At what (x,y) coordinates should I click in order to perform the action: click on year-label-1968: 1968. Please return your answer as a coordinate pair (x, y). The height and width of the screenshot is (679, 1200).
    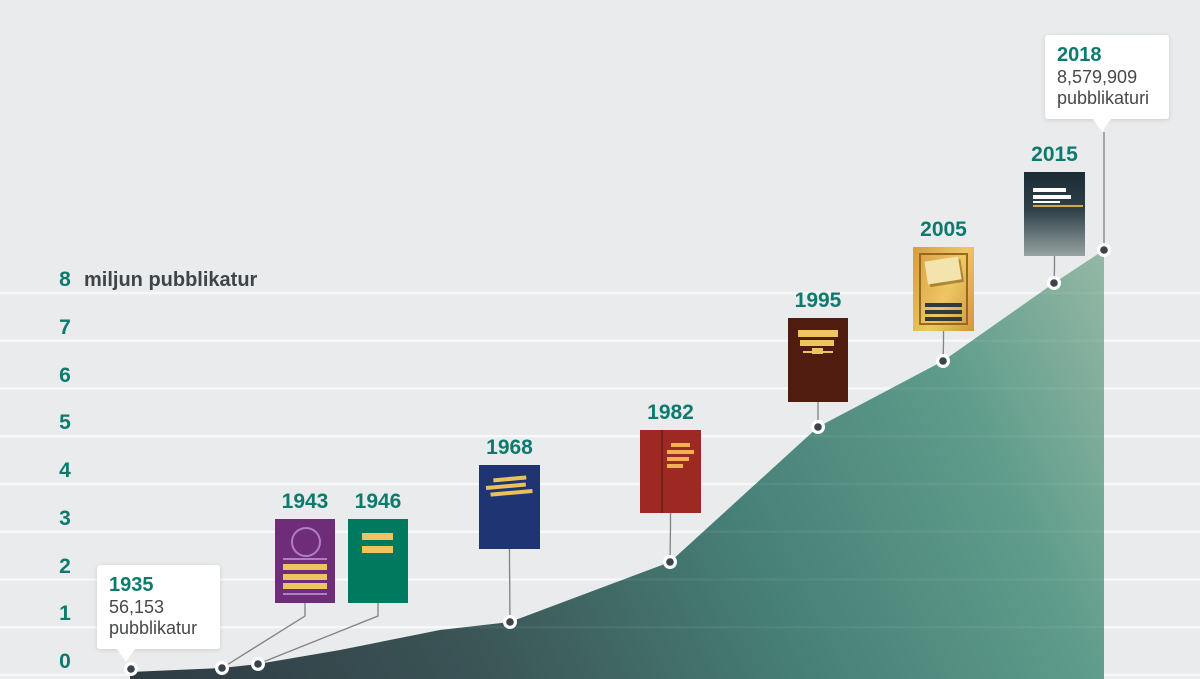
    Looking at the image, I should click on (509, 447).